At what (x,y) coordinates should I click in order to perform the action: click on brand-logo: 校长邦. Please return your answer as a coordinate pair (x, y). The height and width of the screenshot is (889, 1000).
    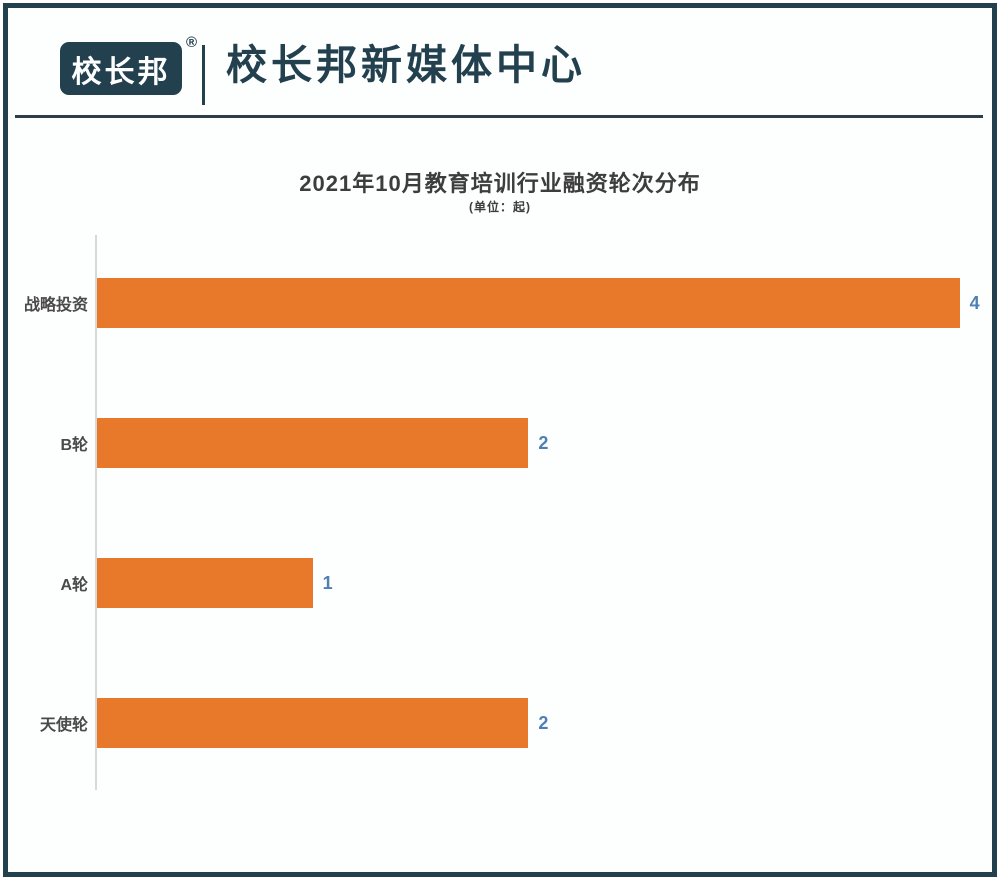
    Looking at the image, I should click on (121, 68).